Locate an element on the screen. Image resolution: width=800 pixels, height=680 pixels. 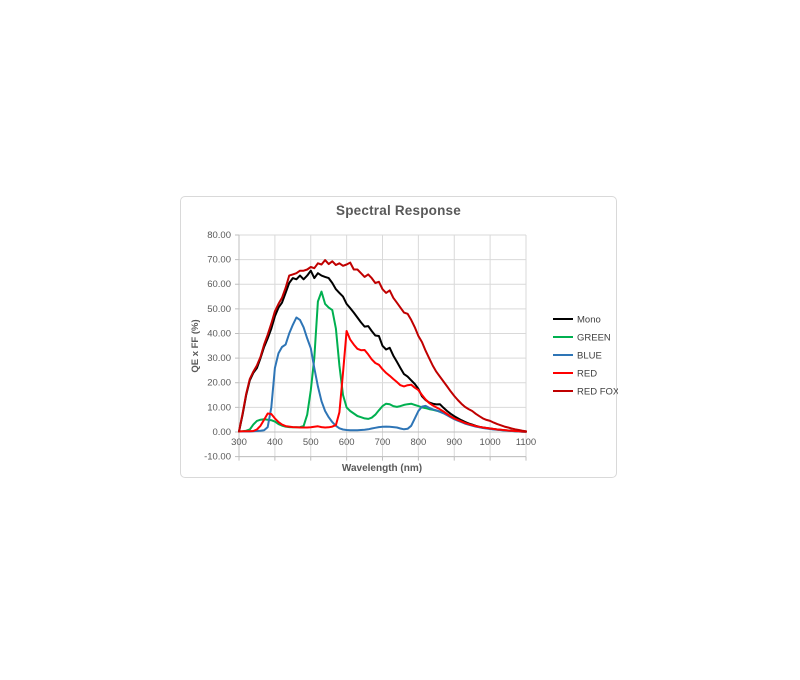
legend-label: Mono is located at coordinates (589, 320).